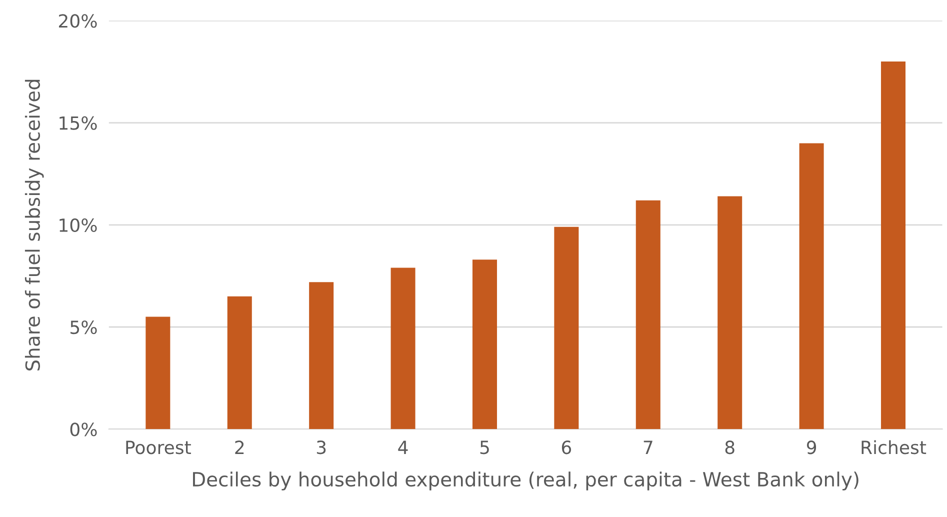 This screenshot has height=517, width=947. Describe the element at coordinates (78, 225) in the screenshot. I see `y-tick-label: 10%` at that location.